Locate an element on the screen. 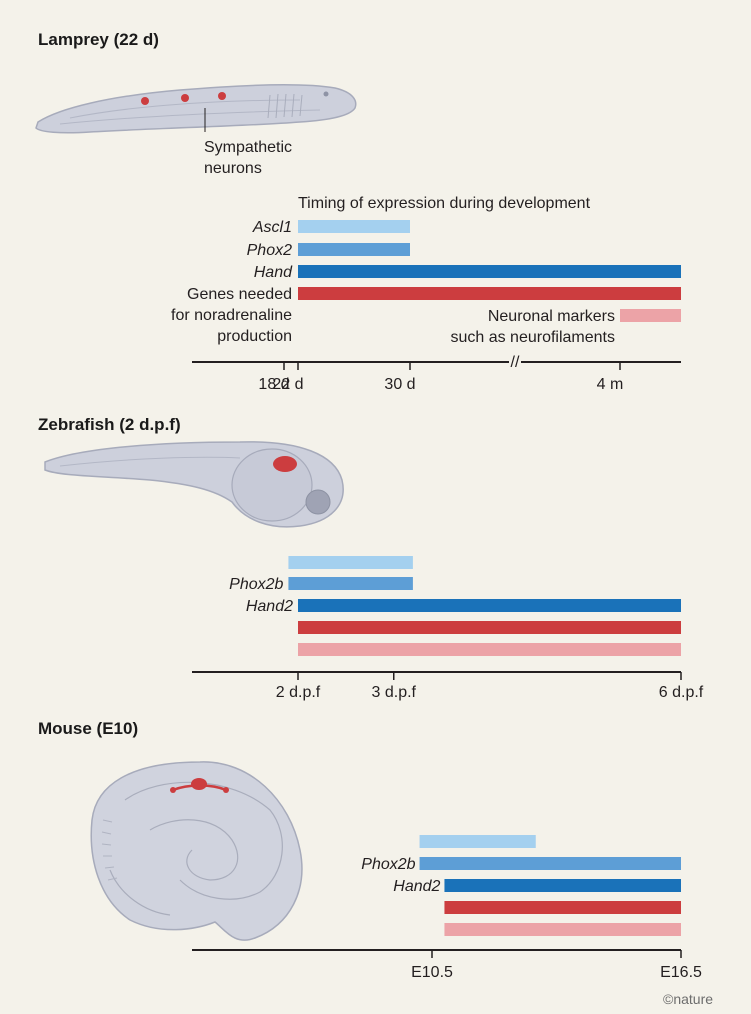  series-label-hand: Hand is located at coordinates (273, 272).